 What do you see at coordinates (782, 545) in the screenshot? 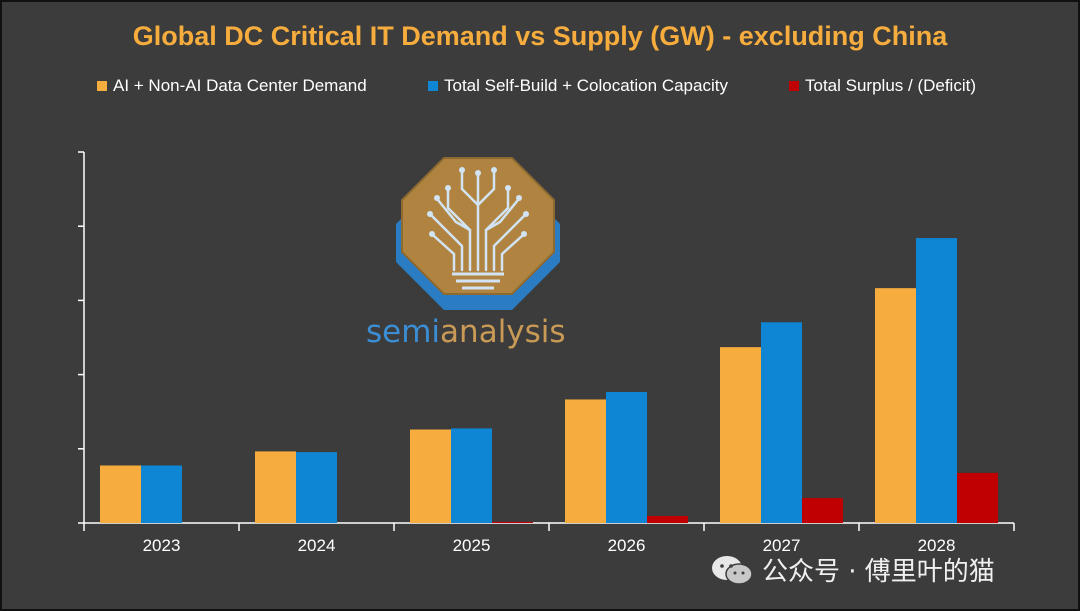
I see `x-tick-label-2027: 2027` at bounding box center [782, 545].